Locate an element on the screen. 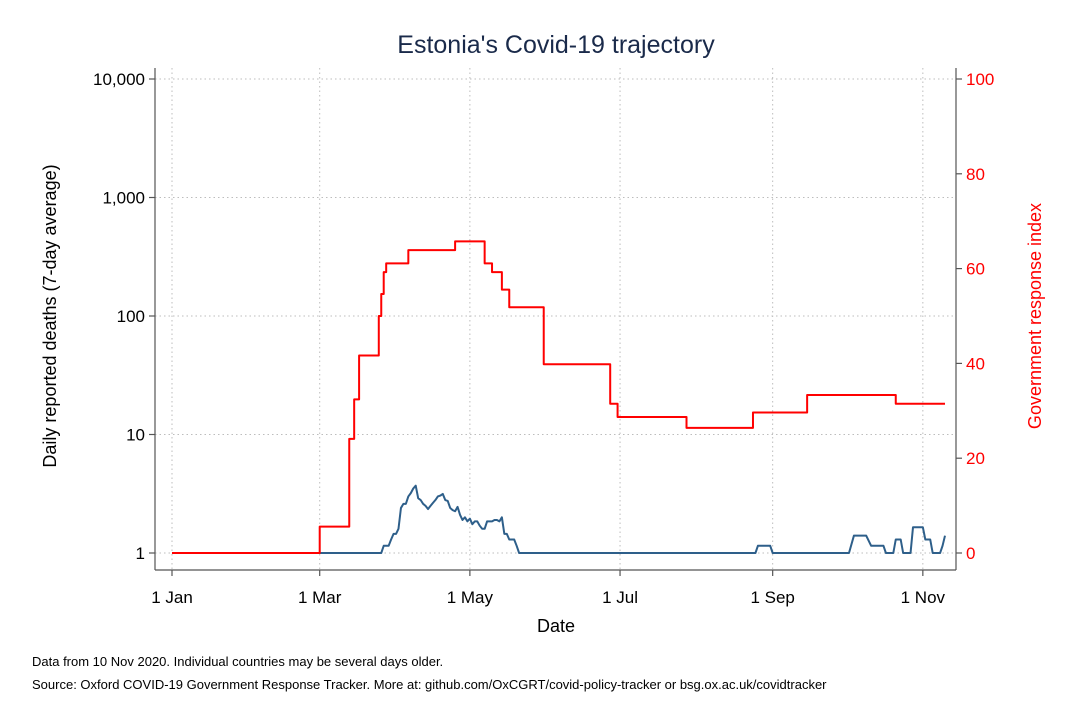 This screenshot has height=722, width=1083. x-tick-label: 1 Mar is located at coordinates (320, 597).